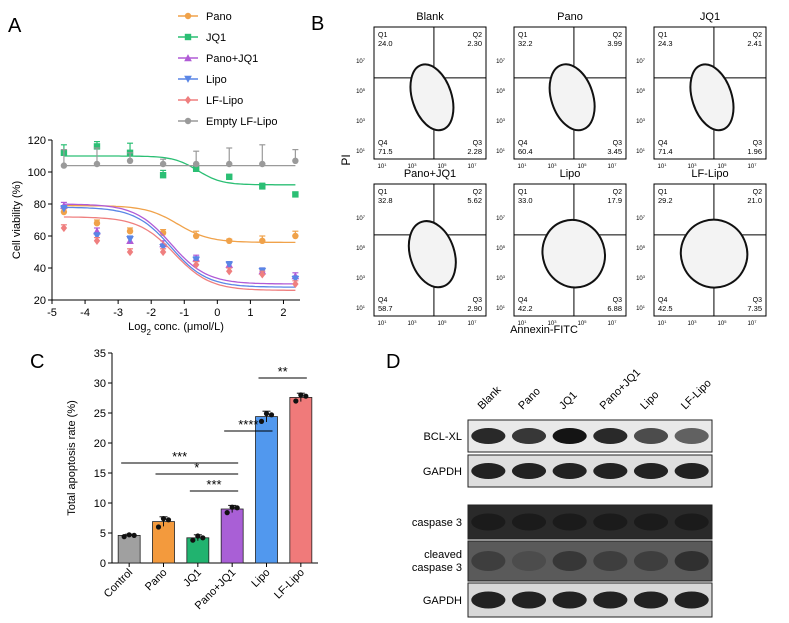 This screenshot has width=789, height=623. Describe the element at coordinates (641, 308) in the screenshot. I see `flow-y-tick-label: 10¹` at that location.